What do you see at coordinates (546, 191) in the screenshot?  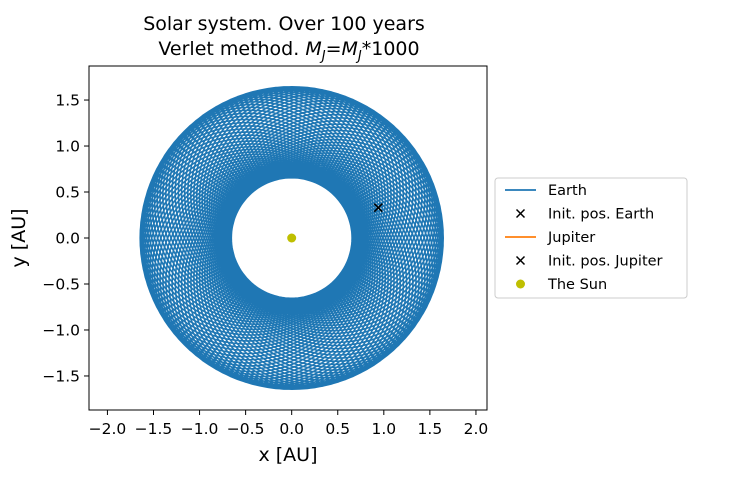 I see `legend-item: Earth` at bounding box center [546, 191].